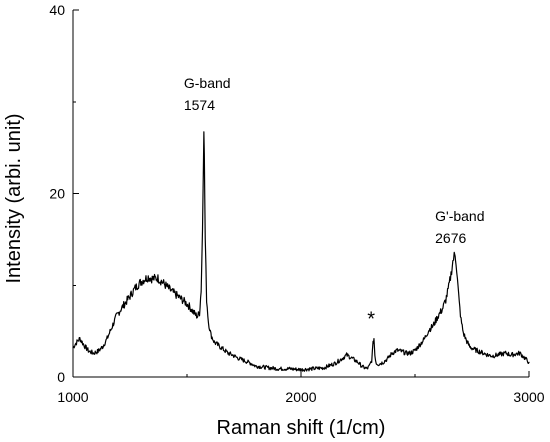  Describe the element at coordinates (57, 194) in the screenshot. I see `y-tick-label: 20` at that location.